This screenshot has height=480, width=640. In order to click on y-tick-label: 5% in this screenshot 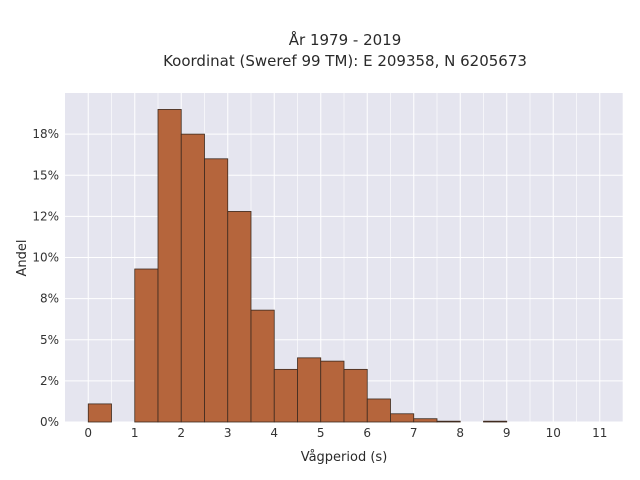, I will do `click(49, 340)`.